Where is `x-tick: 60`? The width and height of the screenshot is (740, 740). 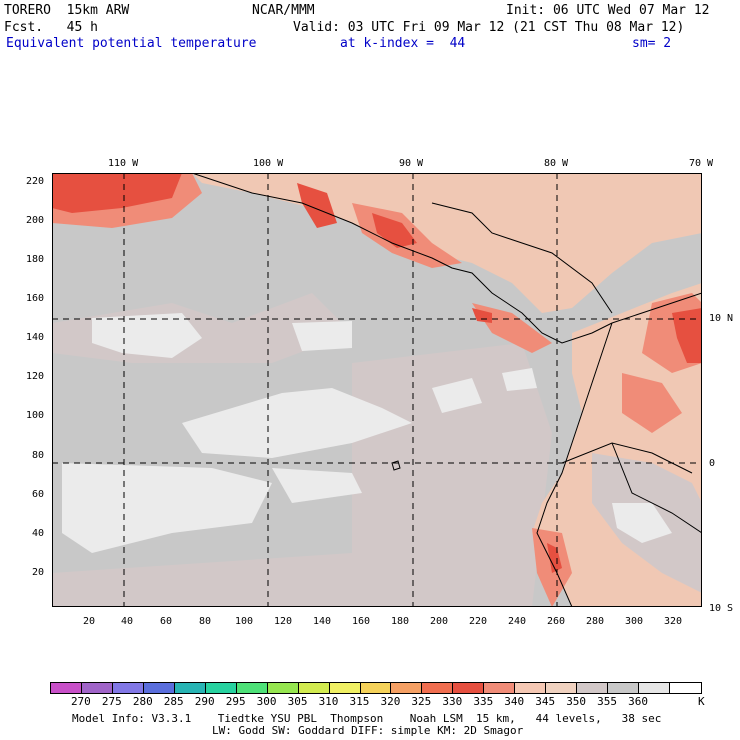 x-tick: 60 is located at coordinates (166, 621).